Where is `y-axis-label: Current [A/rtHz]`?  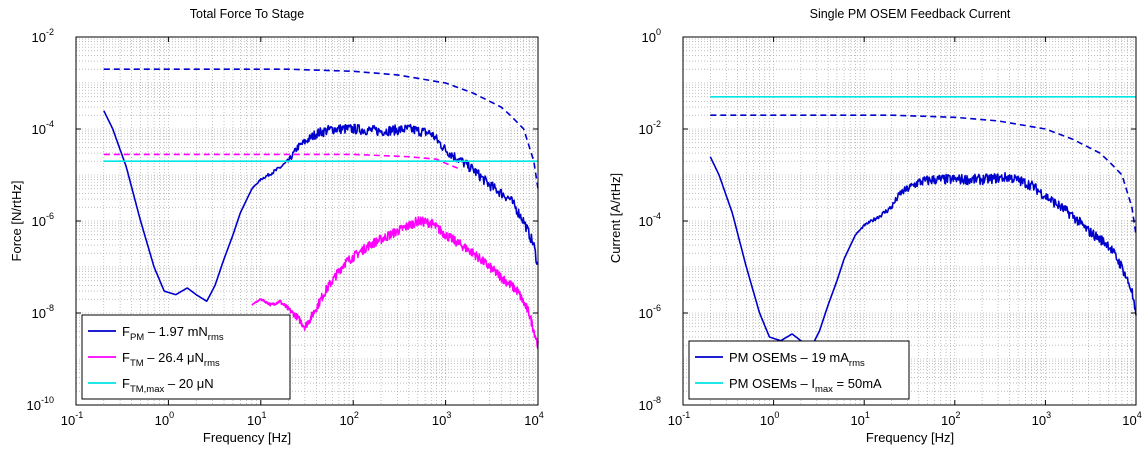 y-axis-label: Current [A/rtHz] is located at coordinates (615, 218).